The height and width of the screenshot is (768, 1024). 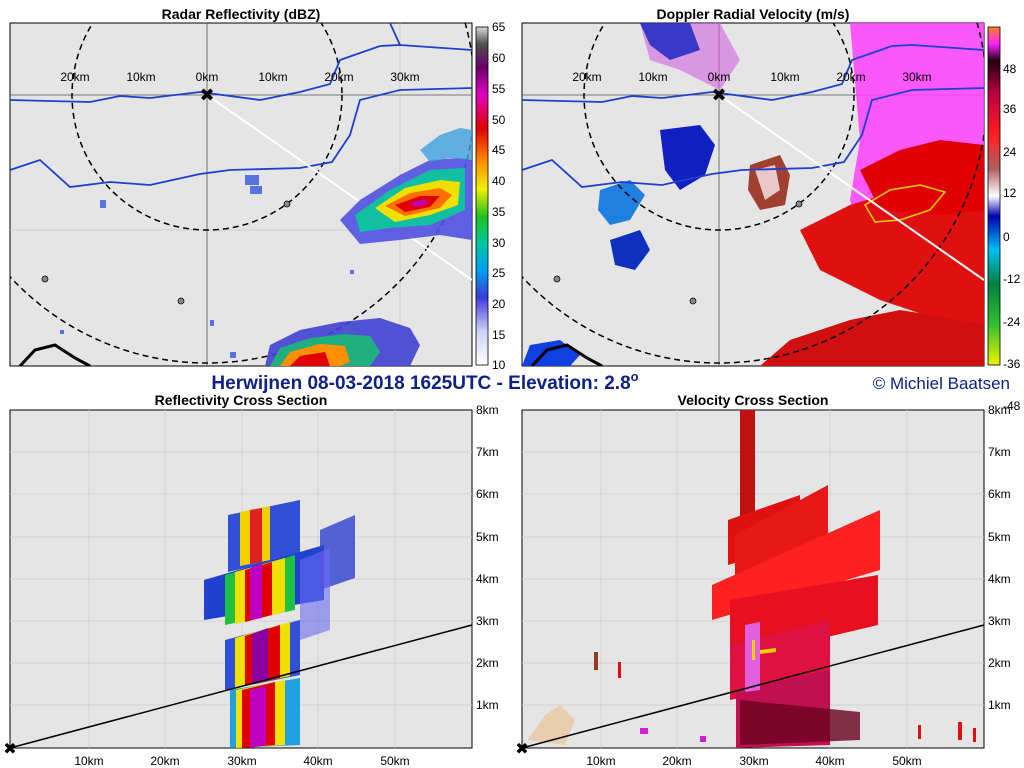 I want to click on reflectivity-range-labels: 20km 10km 0km 10km 20km 30km, so click(x=239, y=77).